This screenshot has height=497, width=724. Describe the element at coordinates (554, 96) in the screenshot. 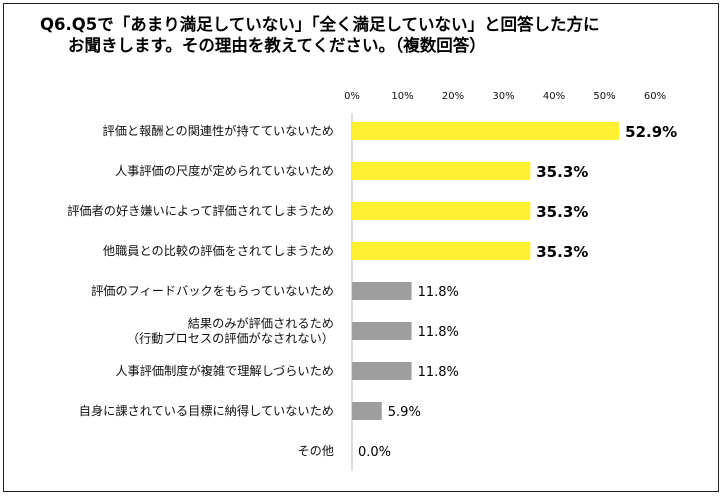

I see `x-tick-label: 40%` at that location.